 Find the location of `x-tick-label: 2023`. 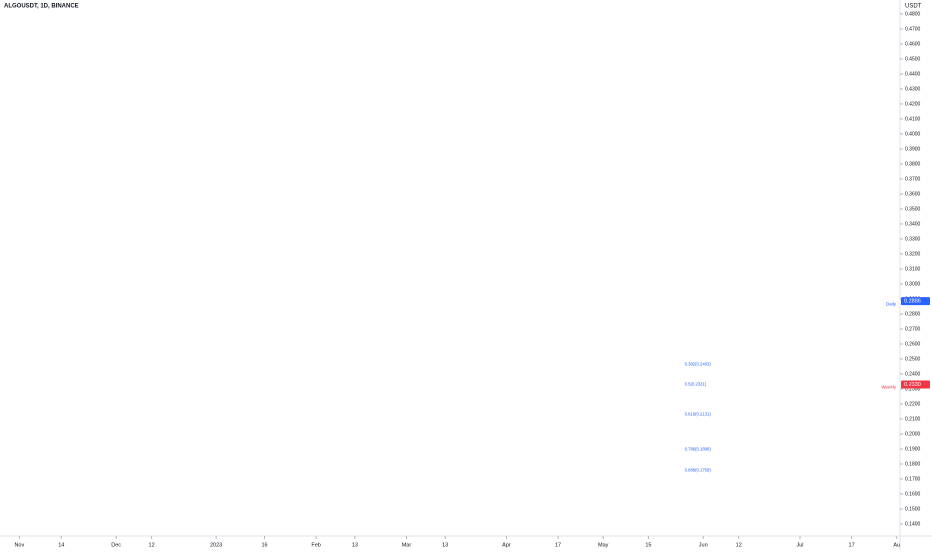

x-tick-label: 2023 is located at coordinates (216, 545).